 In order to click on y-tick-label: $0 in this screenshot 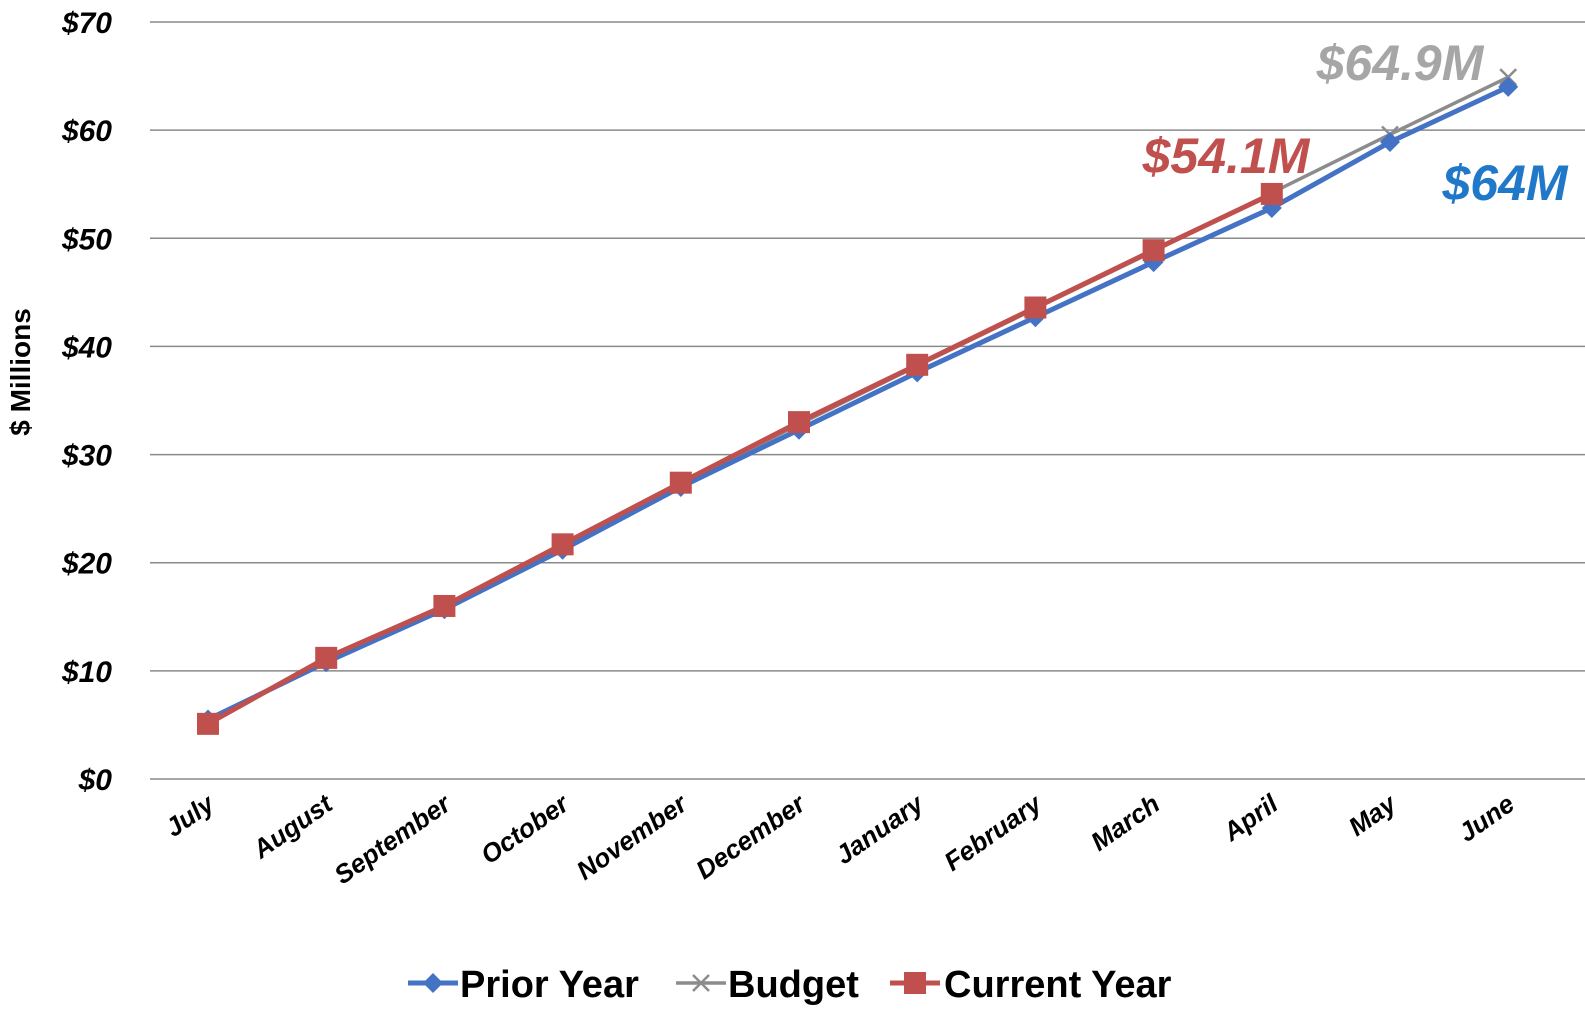, I will do `click(95, 780)`.